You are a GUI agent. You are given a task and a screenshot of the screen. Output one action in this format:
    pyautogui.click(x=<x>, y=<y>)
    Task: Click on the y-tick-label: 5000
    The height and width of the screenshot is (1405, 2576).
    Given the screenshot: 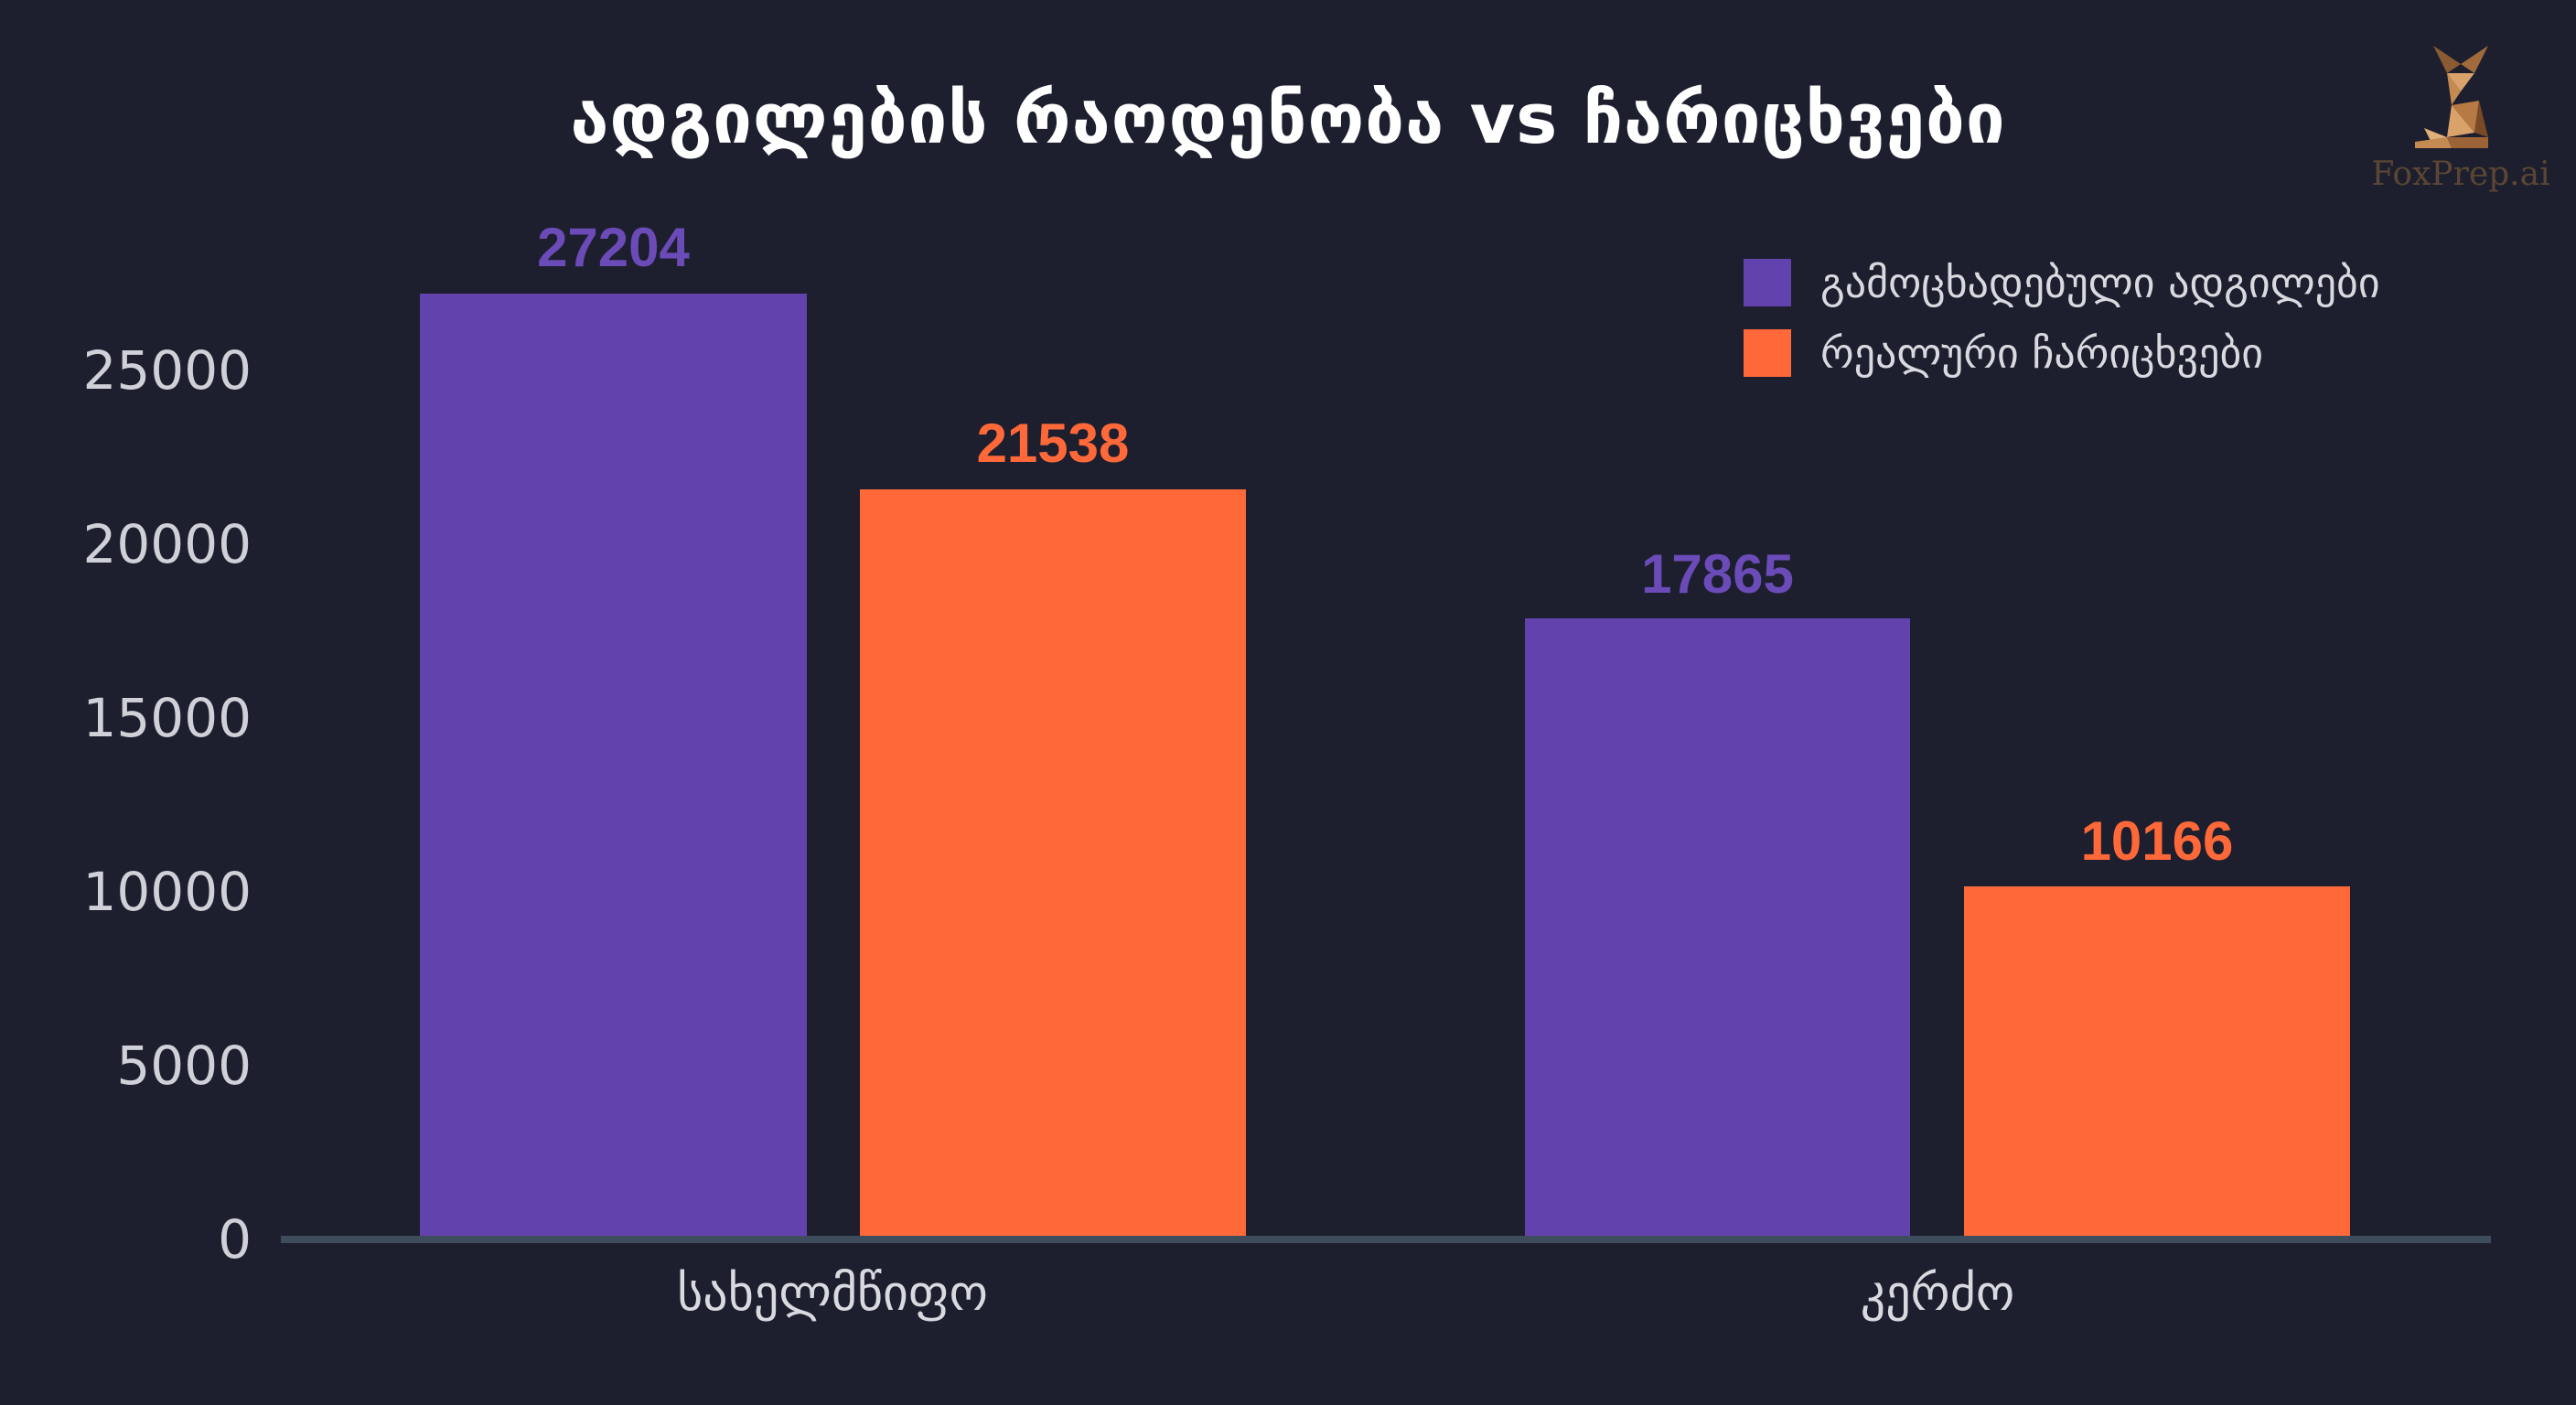 What is the action you would take?
    pyautogui.click(x=184, y=1066)
    